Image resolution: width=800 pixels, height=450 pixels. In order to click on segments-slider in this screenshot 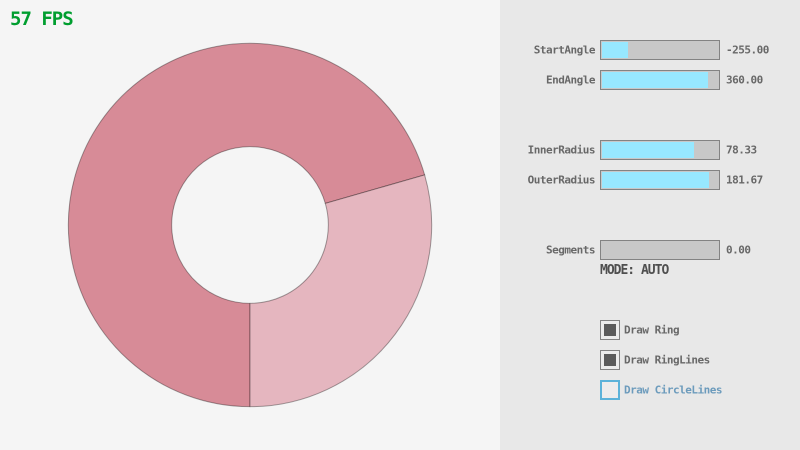, I will do `click(660, 250)`.